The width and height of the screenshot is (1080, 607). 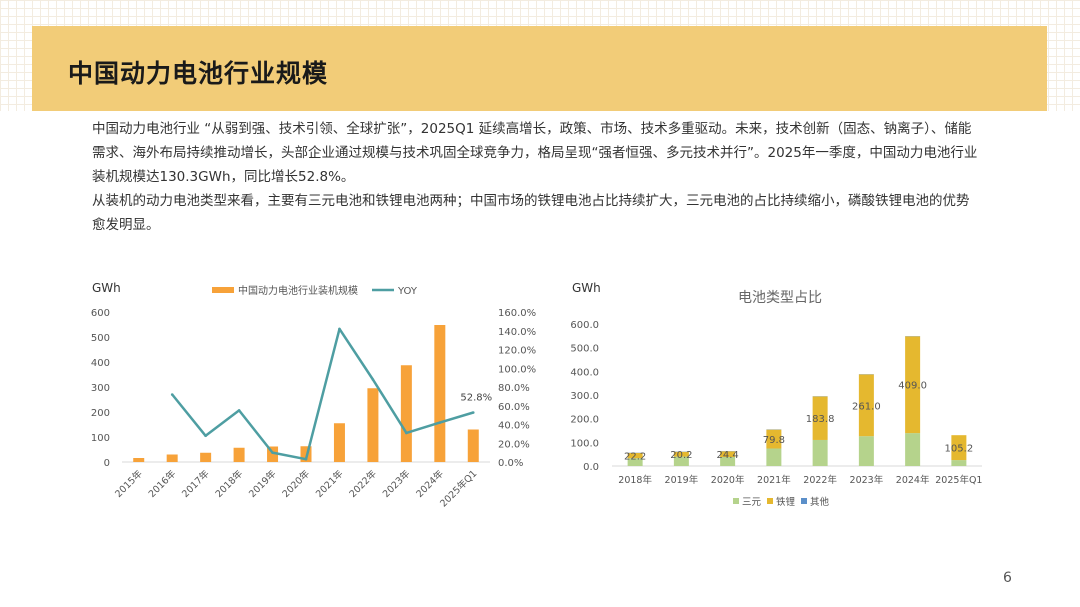 I want to click on y-tick-label: 400.0, so click(x=584, y=372).